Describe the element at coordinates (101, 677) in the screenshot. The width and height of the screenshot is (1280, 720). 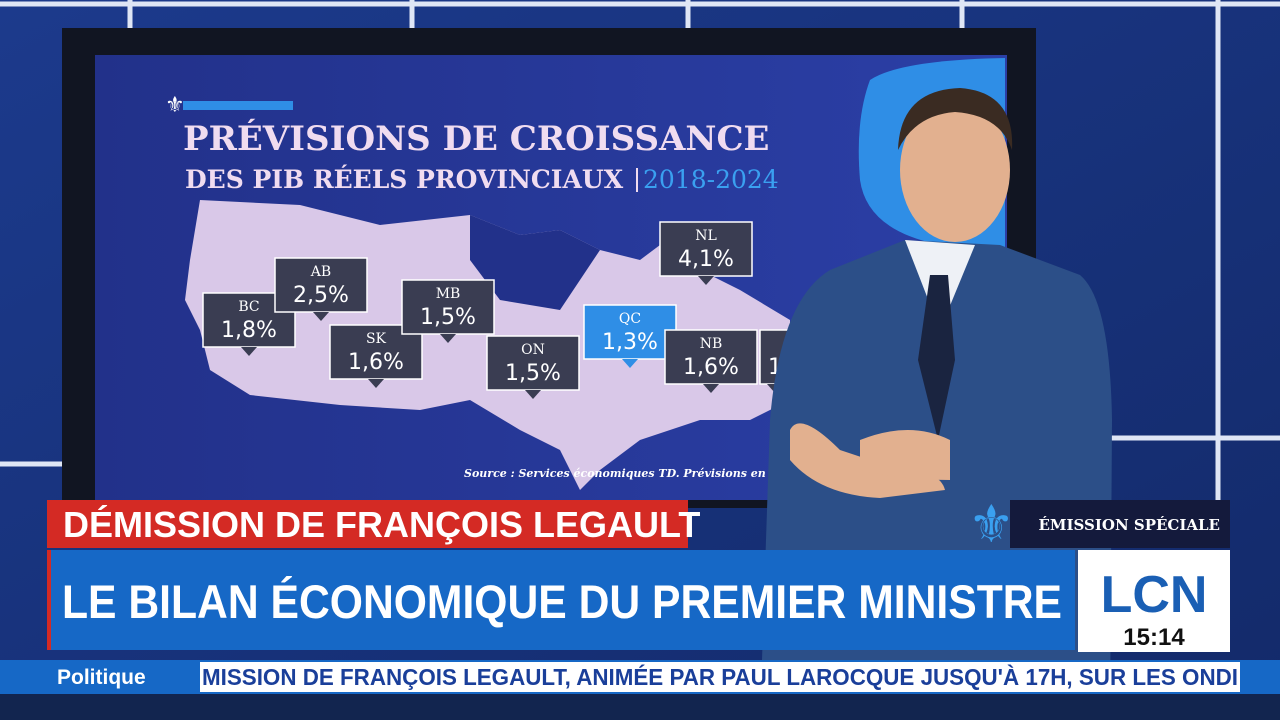
I see `ticker-section: Politique` at that location.